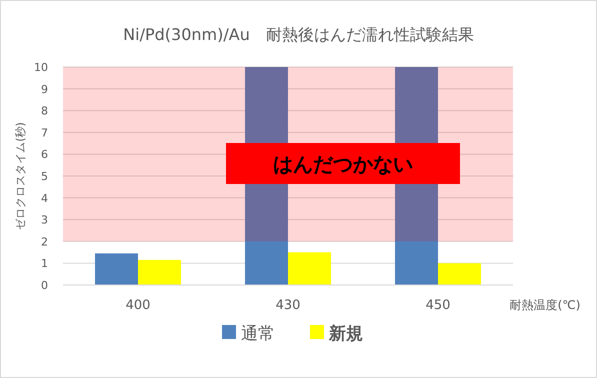  What do you see at coordinates (345, 334) in the screenshot?
I see `legend-label: 新規` at bounding box center [345, 334].